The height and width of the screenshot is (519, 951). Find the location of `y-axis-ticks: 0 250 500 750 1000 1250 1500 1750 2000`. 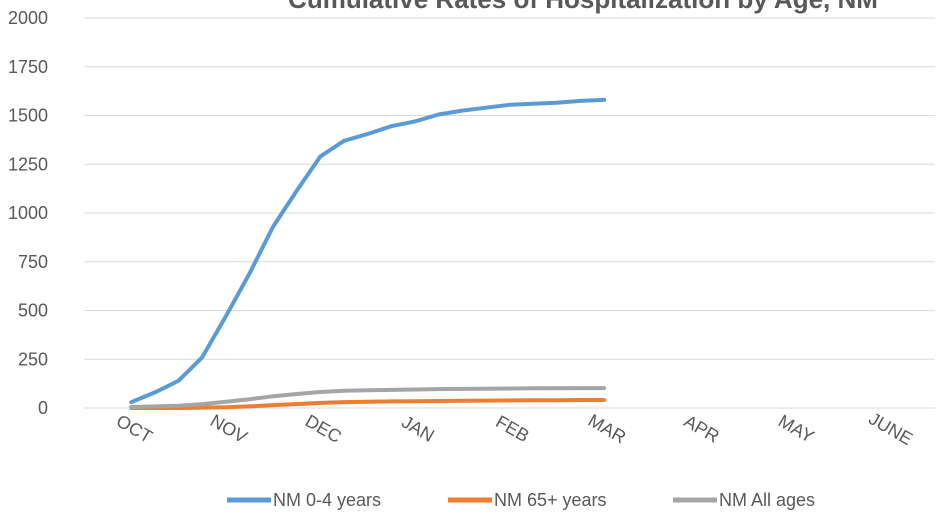

y-axis-ticks: 0 250 500 750 1000 1250 1500 1750 2000 is located at coordinates (28, 213).